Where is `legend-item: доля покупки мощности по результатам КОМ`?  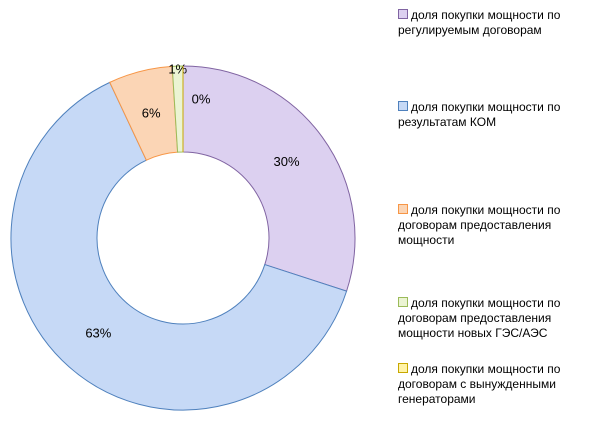 legend-item: доля покупки мощности по результатам КОМ is located at coordinates (500, 115).